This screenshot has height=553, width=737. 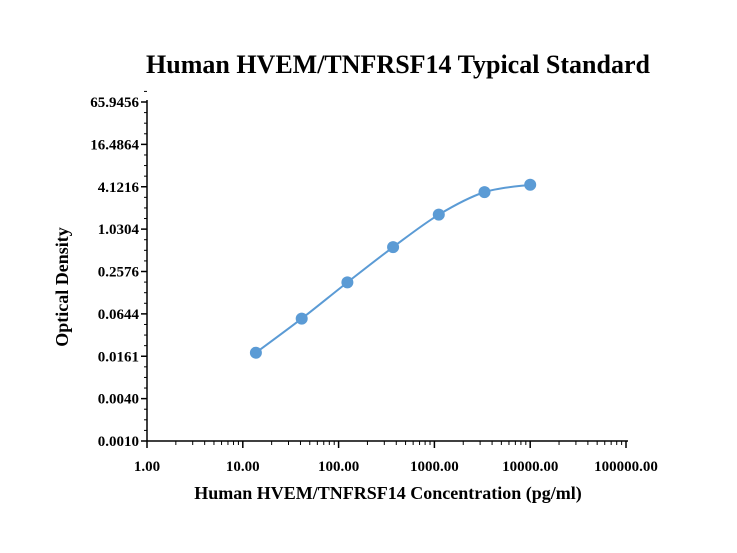 I want to click on chart-title: Human HVEM/TNFRSF14 Typical Standard, so click(x=398, y=64).